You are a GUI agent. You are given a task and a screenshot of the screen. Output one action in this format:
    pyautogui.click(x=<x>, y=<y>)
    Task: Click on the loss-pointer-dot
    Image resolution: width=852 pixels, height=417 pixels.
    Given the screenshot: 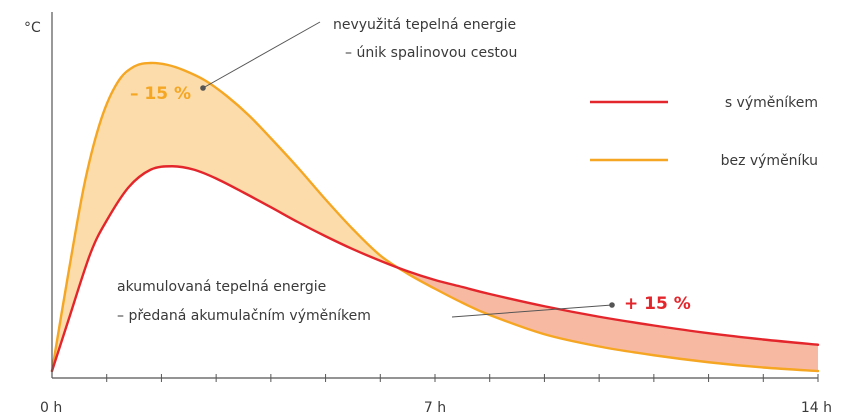 What is the action you would take?
    pyautogui.click(x=203, y=88)
    